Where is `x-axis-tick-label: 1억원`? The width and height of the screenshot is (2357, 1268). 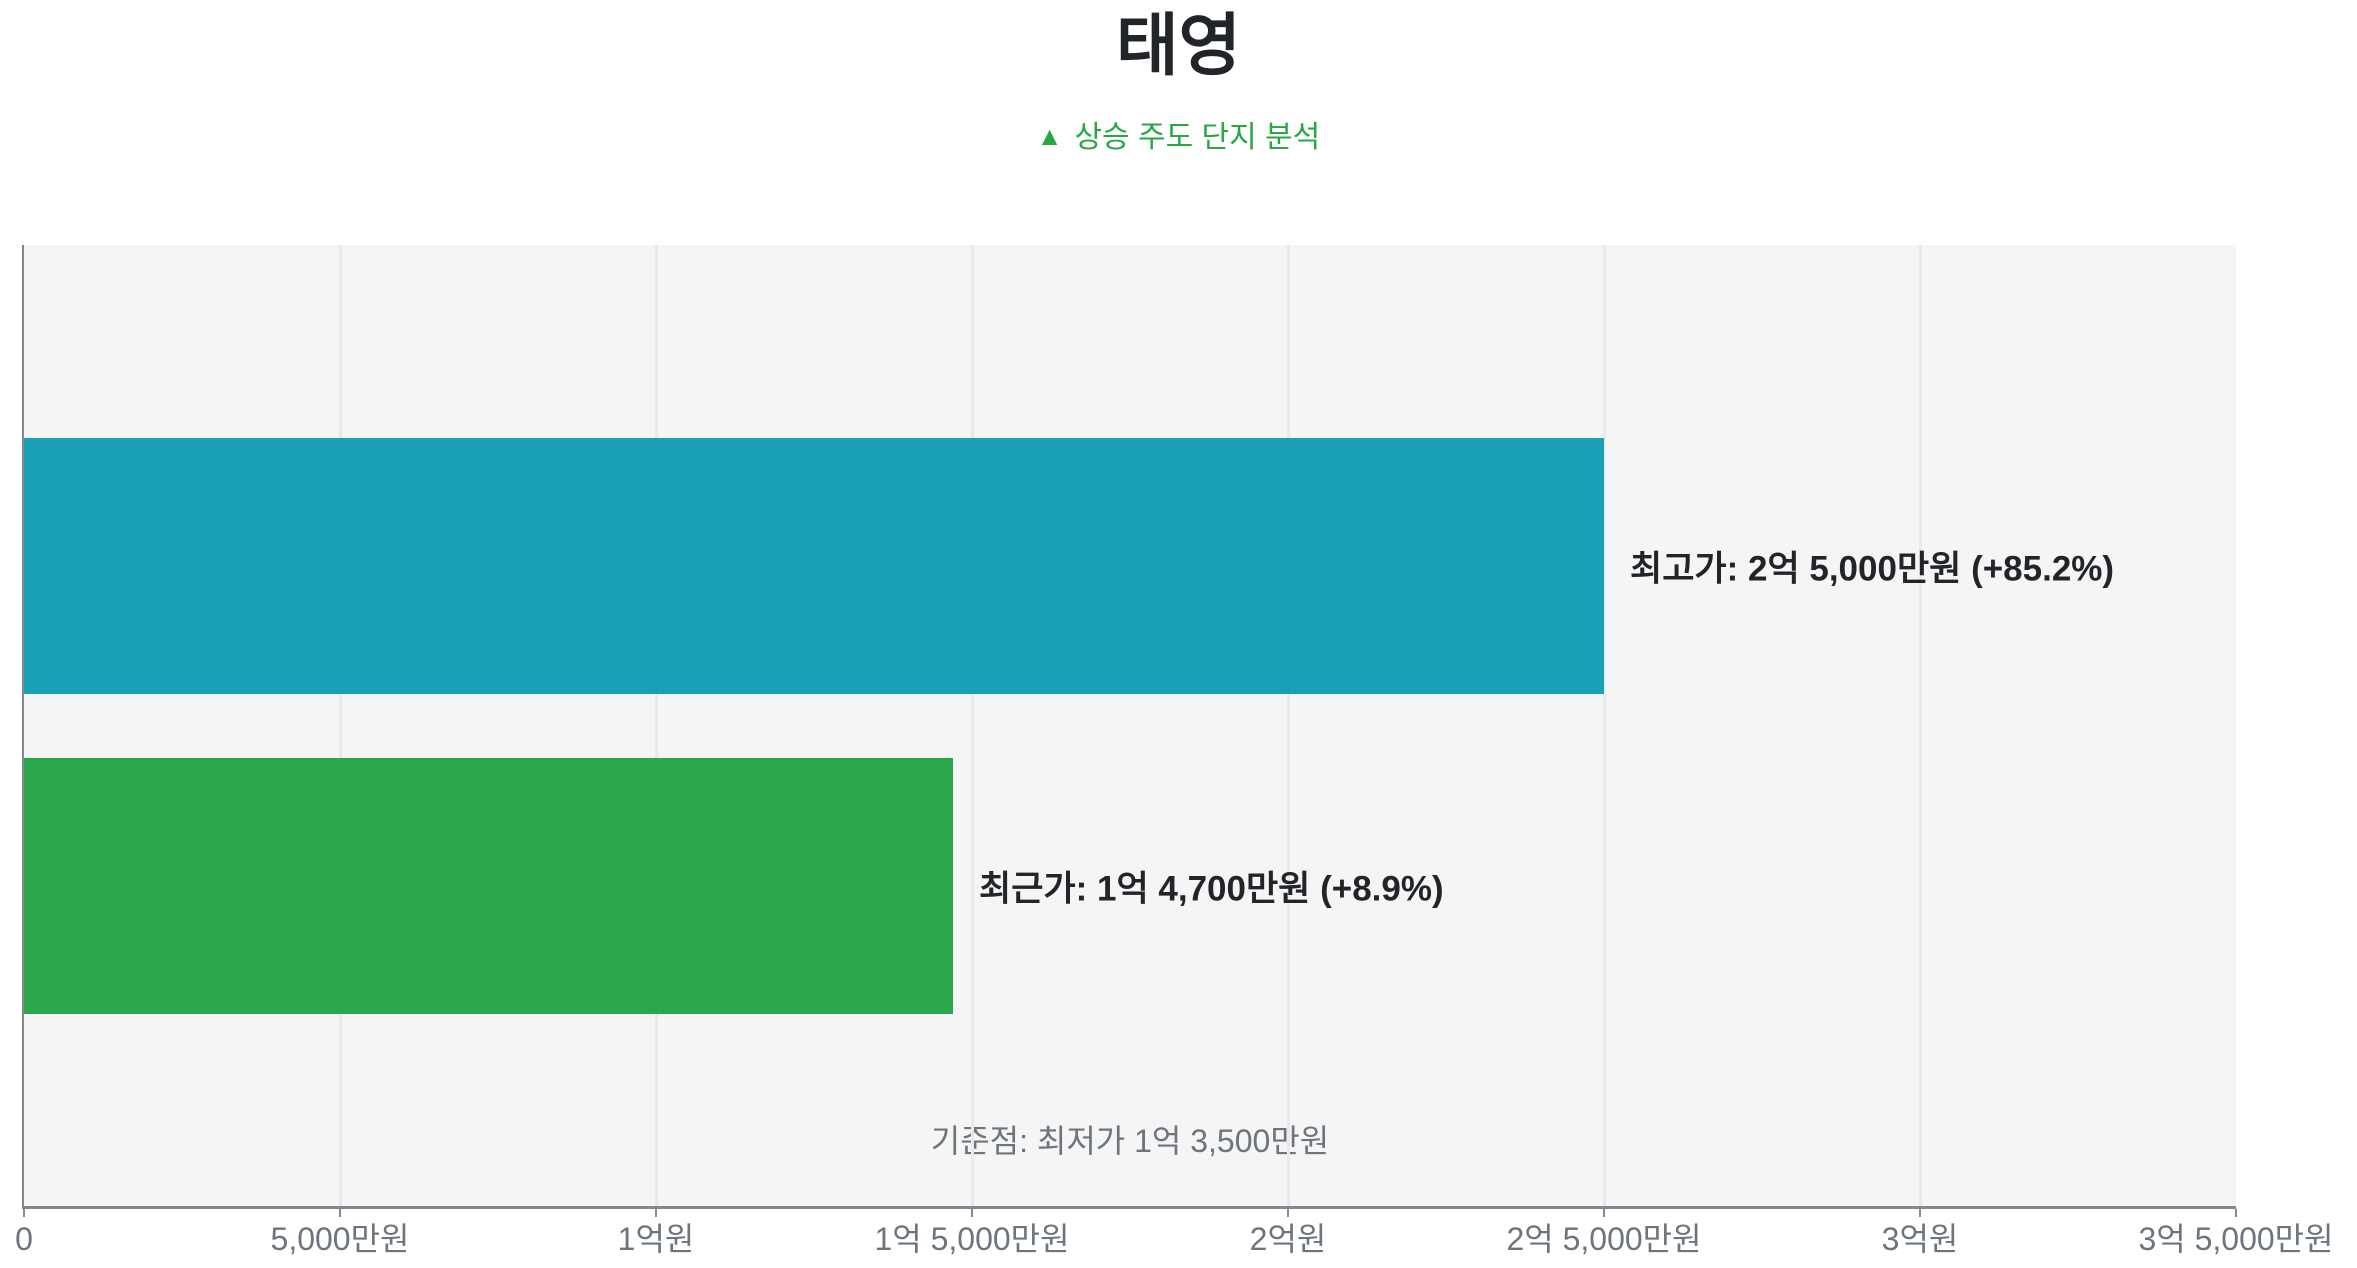 x-axis-tick-label: 1억원 is located at coordinates (656, 1239).